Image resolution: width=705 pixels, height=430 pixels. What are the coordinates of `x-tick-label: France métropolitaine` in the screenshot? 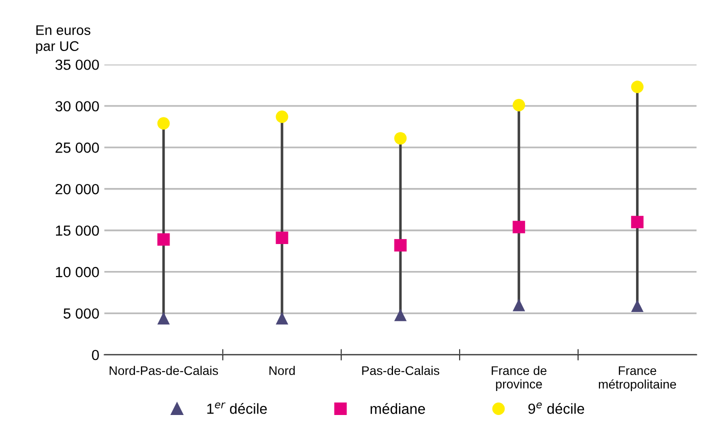 It's located at (637, 379).